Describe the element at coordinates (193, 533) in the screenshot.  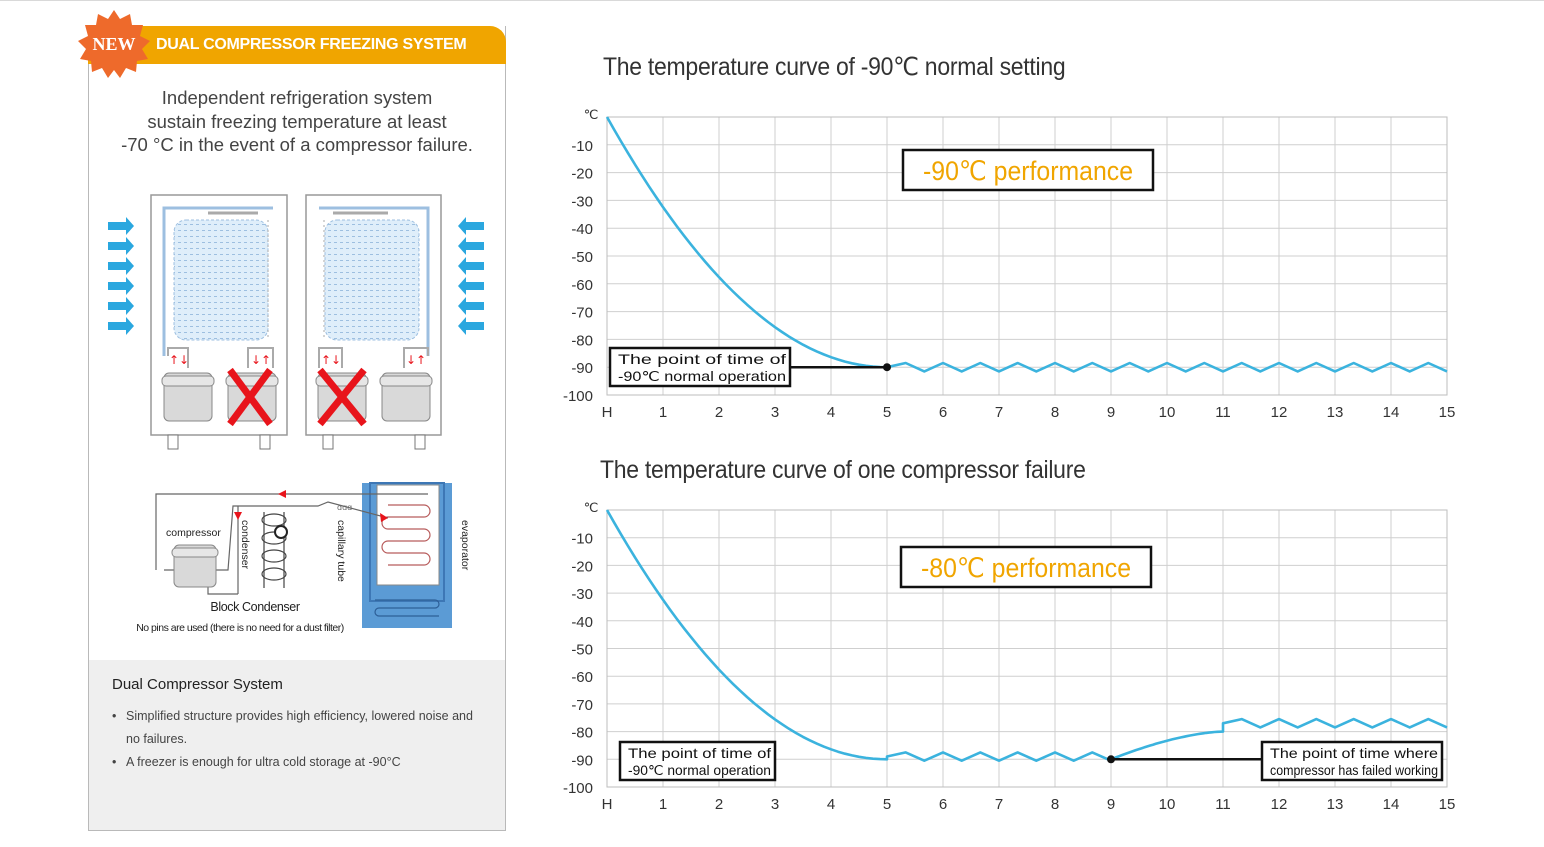
I see `compressor-label: compressor` at that location.